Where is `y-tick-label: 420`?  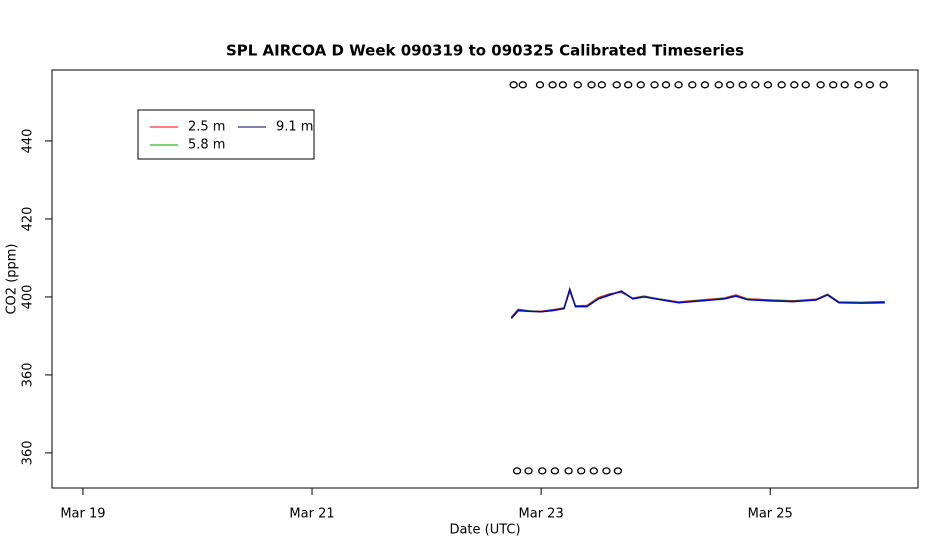 y-tick-label: 420 is located at coordinates (28, 219).